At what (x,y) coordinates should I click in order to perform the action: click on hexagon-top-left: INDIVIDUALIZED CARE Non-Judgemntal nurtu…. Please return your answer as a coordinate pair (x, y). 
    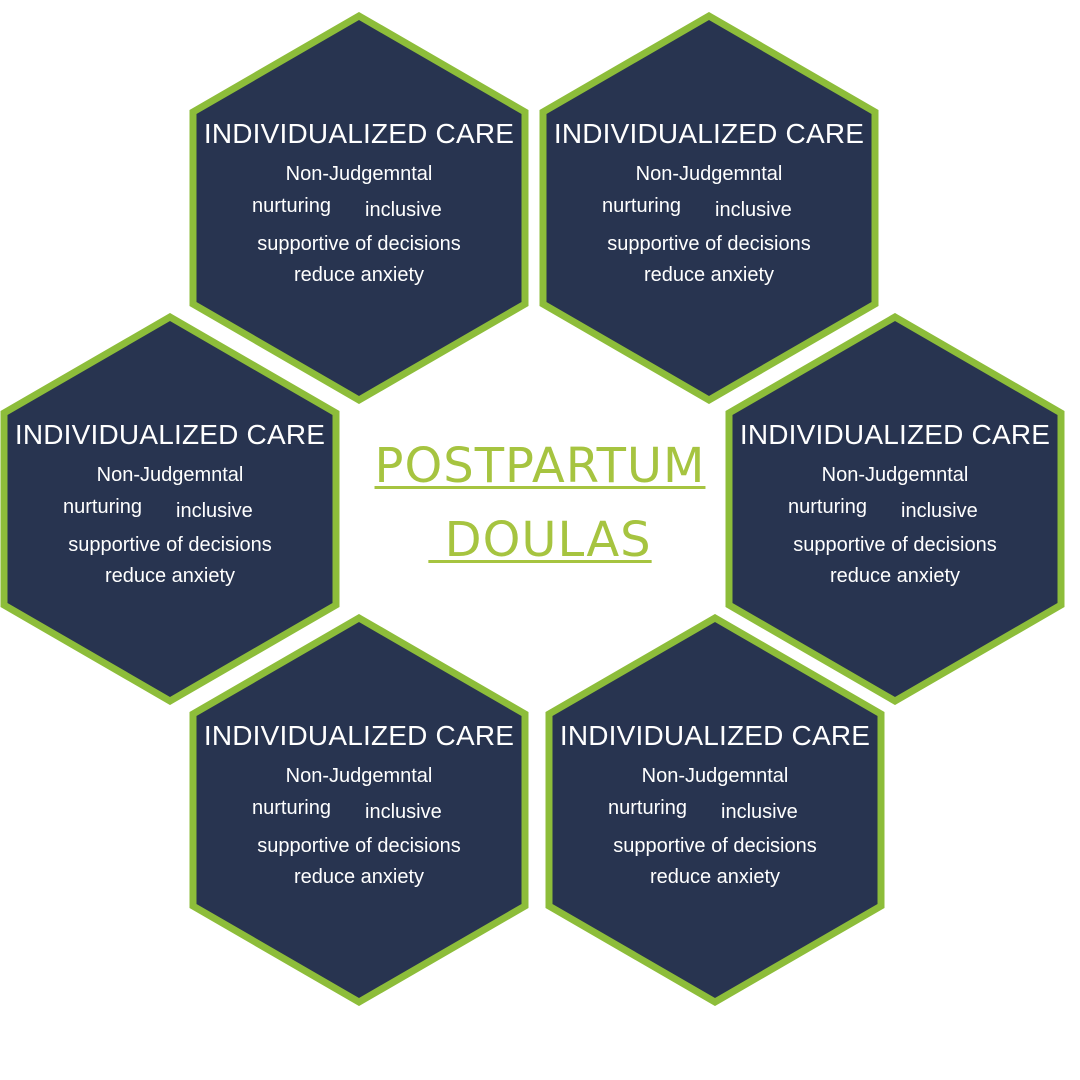
    Looking at the image, I should click on (359, 208).